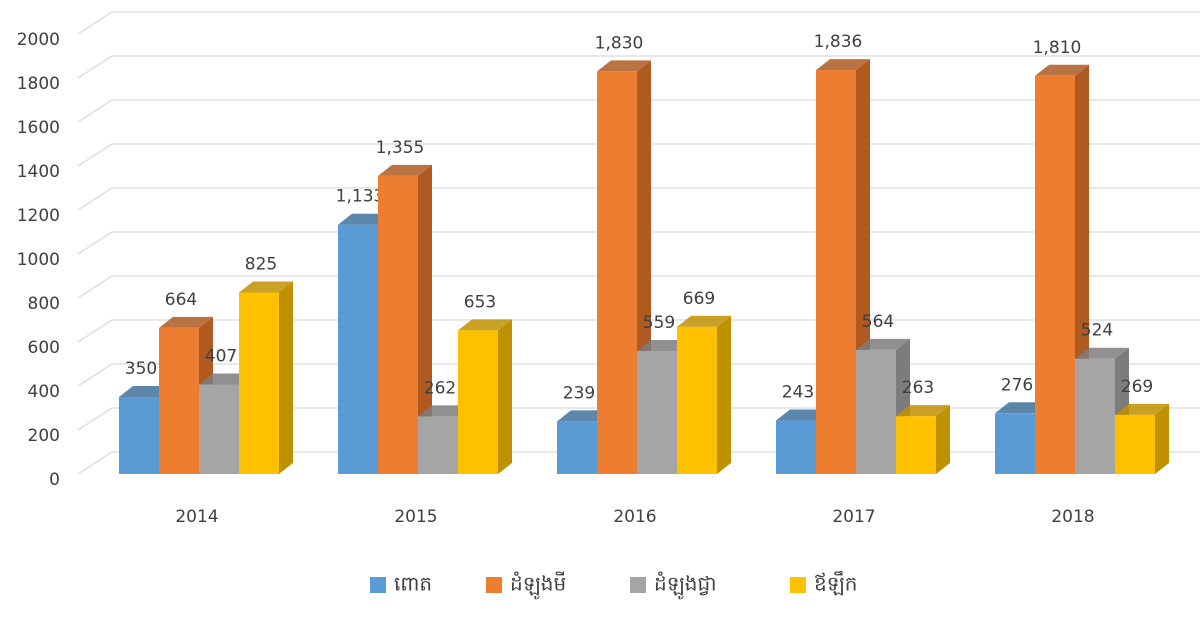 The image size is (1203, 619). I want to click on y-tick-label: 1600, so click(38, 128).